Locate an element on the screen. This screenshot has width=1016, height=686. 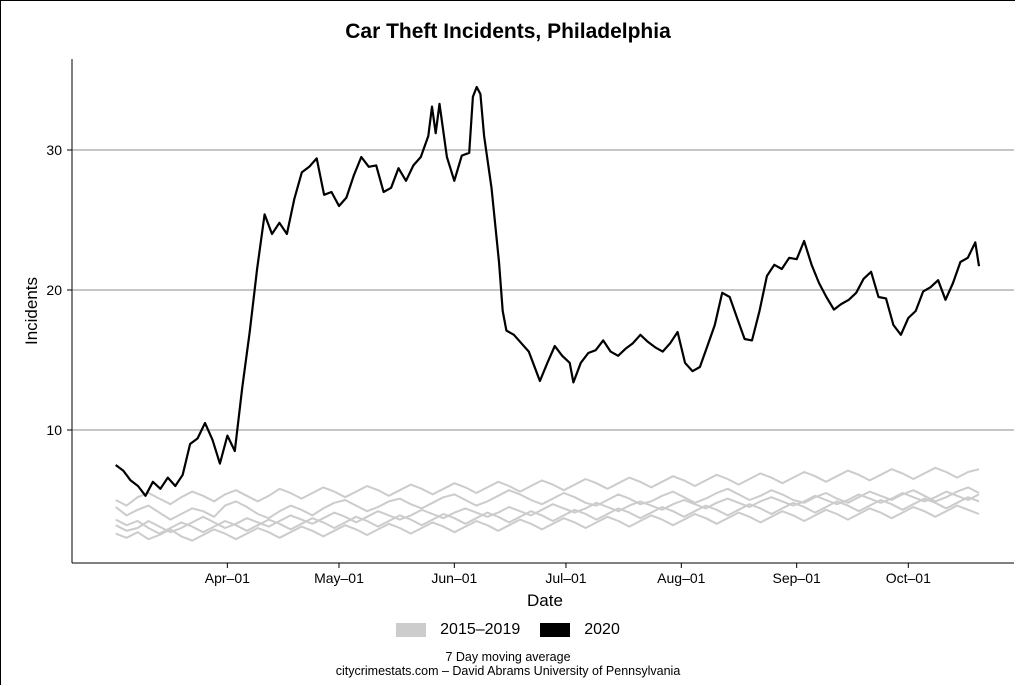
x-tick-label-0: Apr–01 is located at coordinates (227, 578).